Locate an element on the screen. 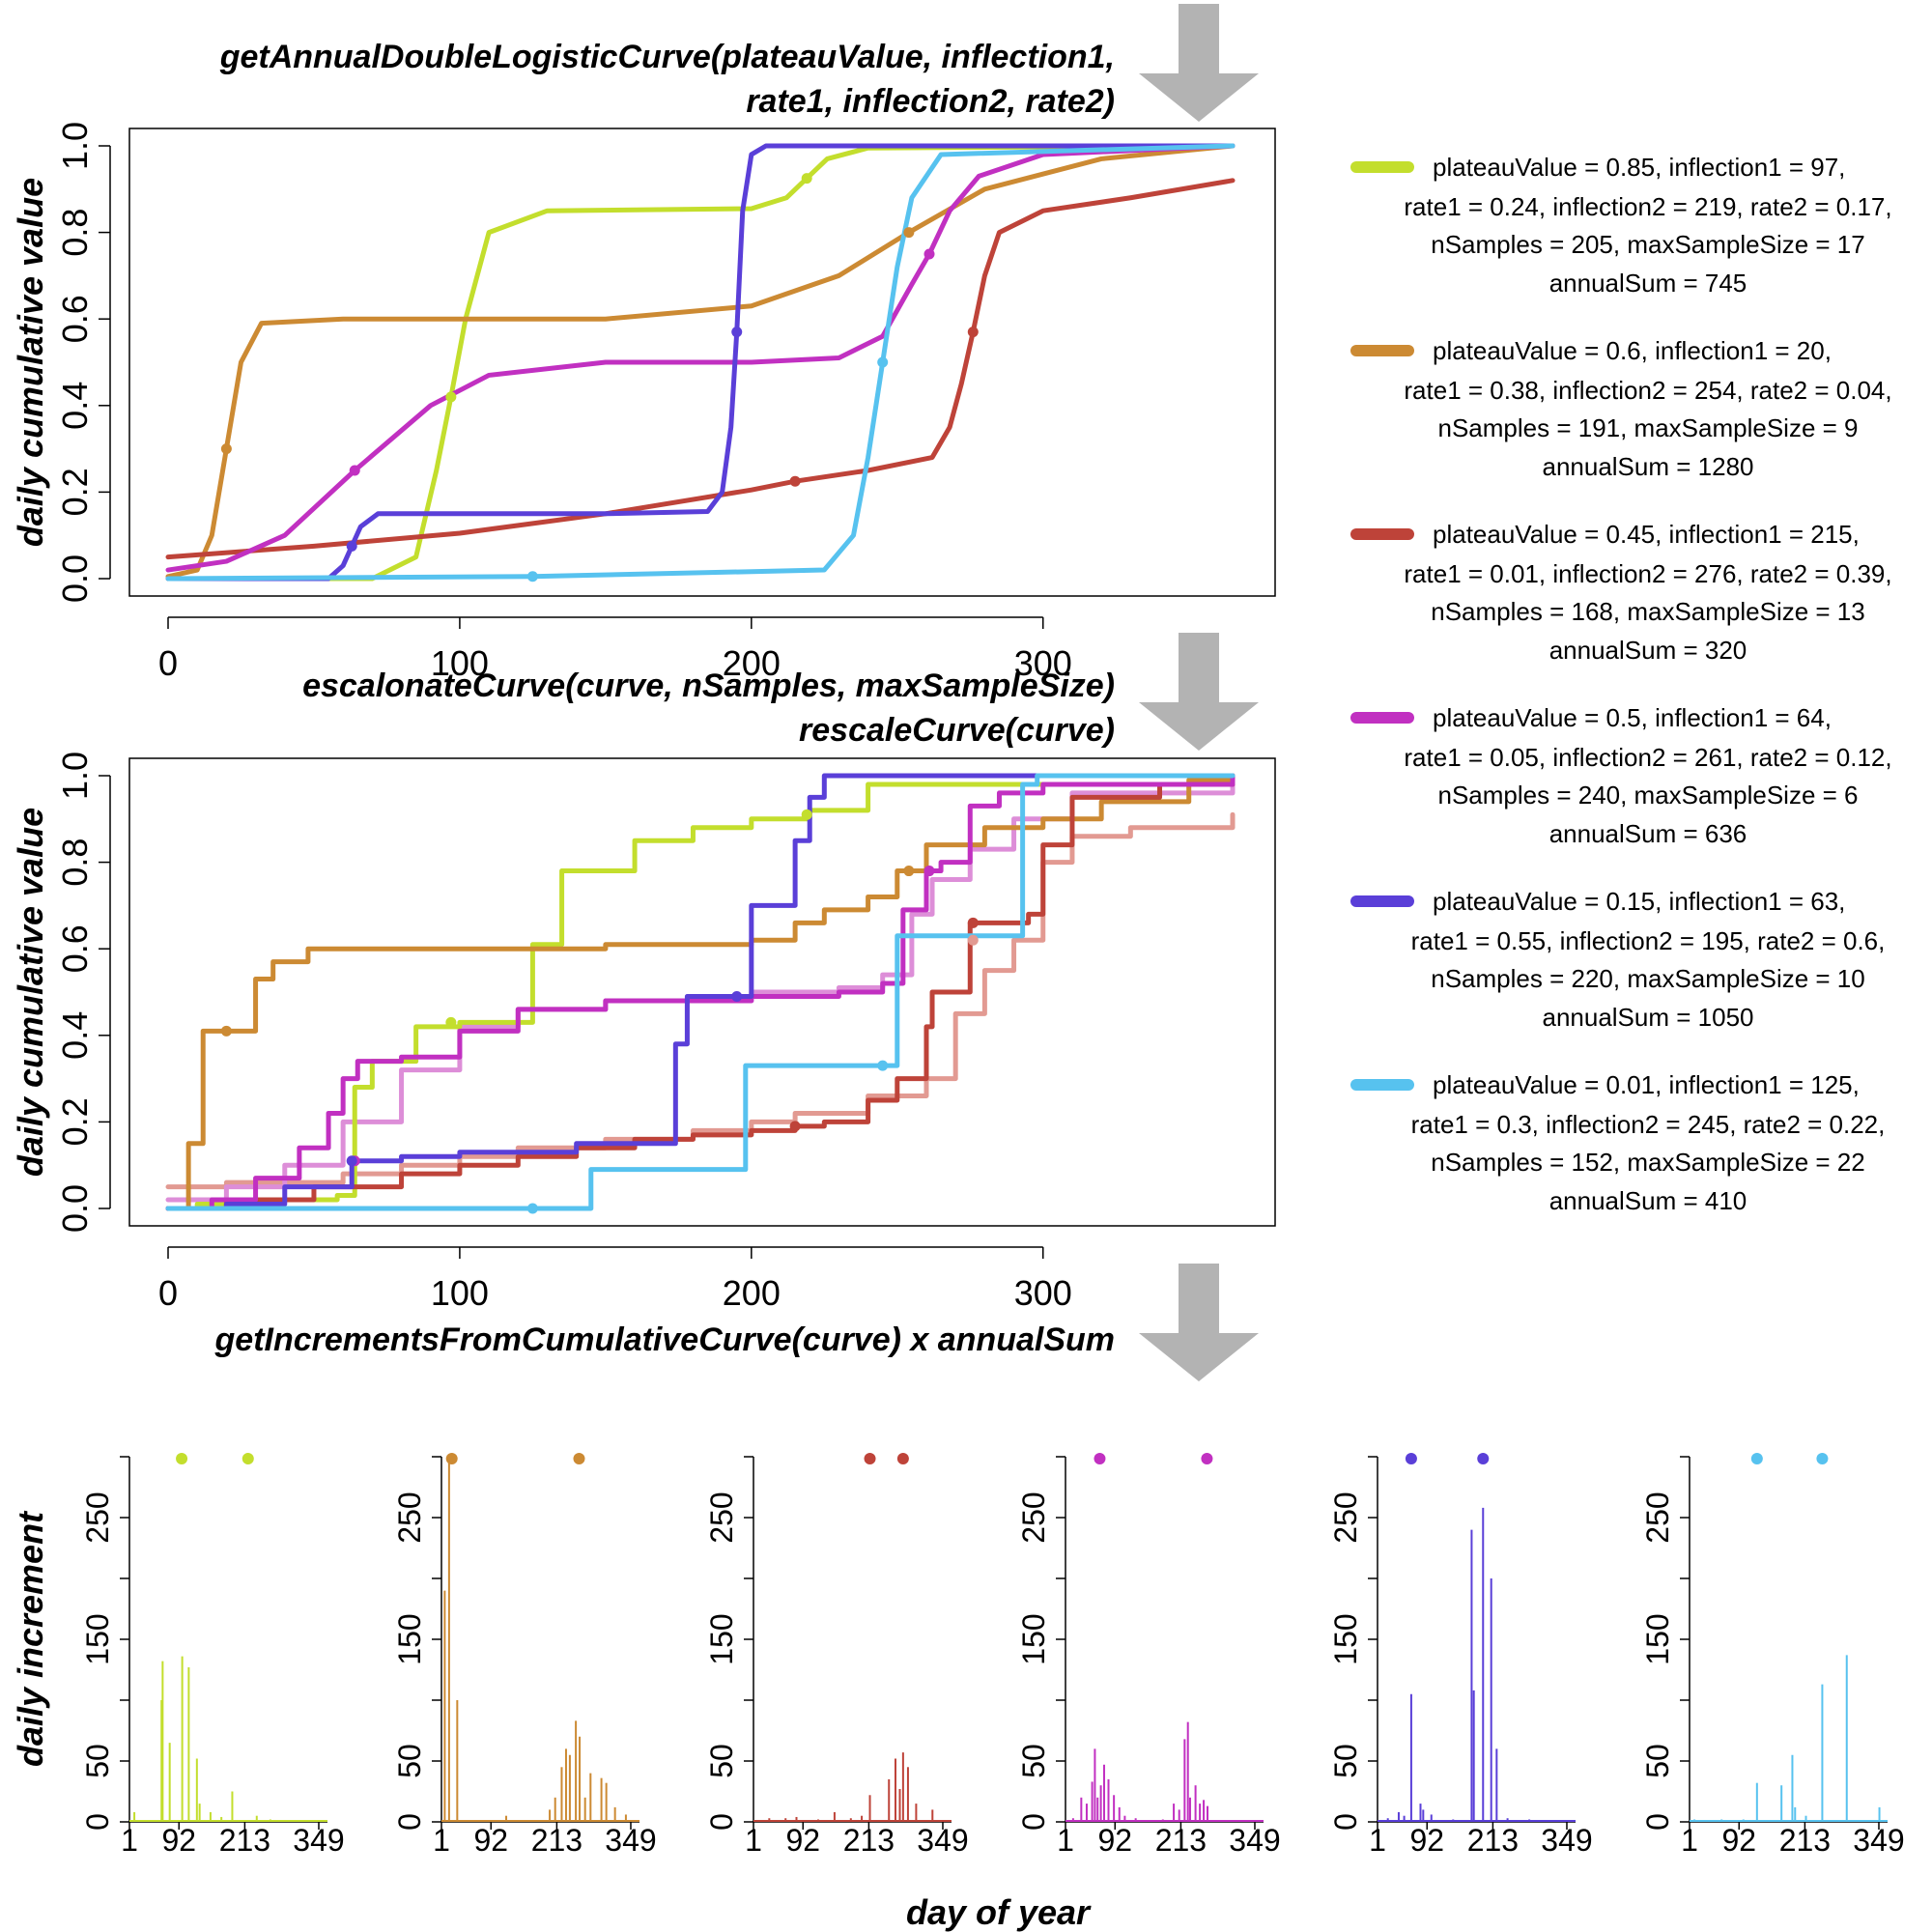 The width and height of the screenshot is (1932, 1932). panel-double-logistic-frame is located at coordinates (702, 362).